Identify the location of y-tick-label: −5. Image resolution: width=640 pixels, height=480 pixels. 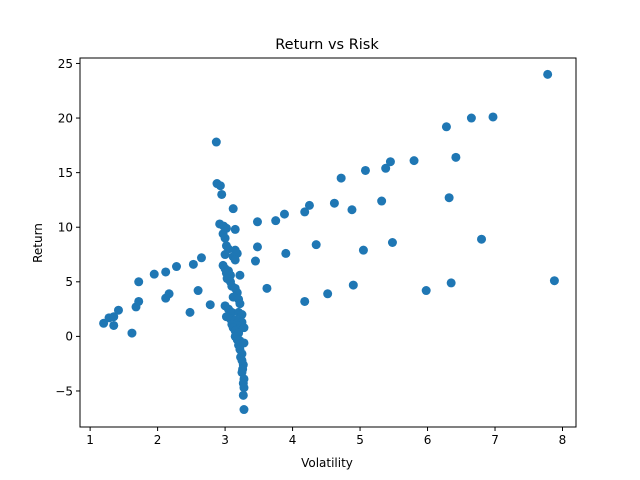
(64, 391).